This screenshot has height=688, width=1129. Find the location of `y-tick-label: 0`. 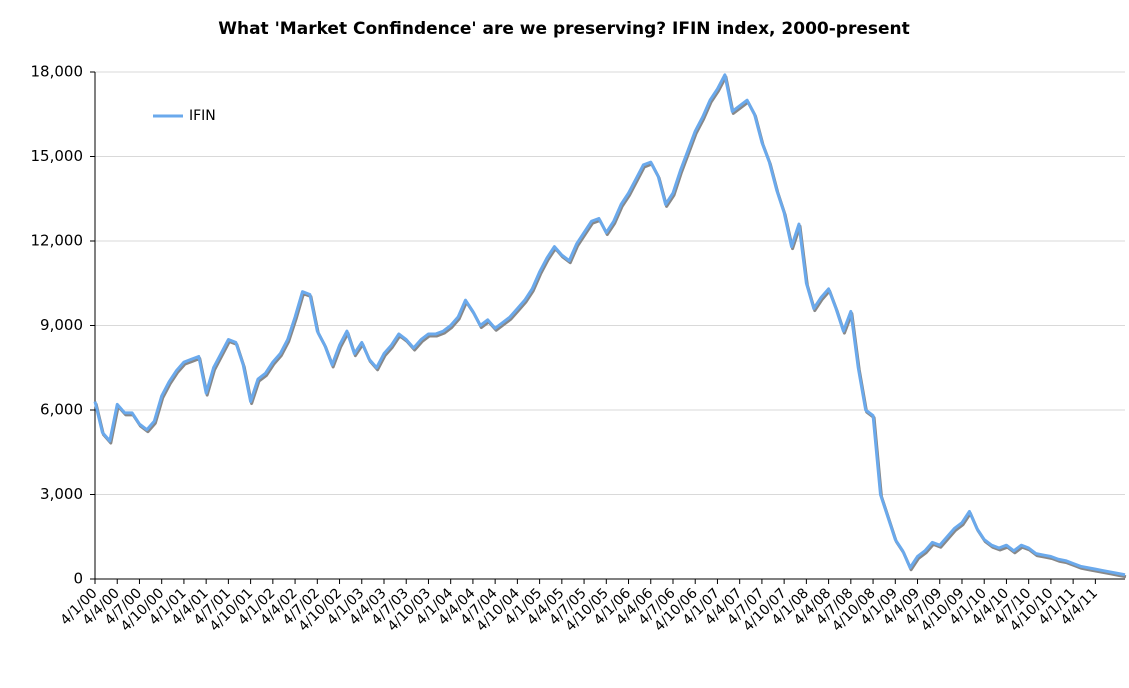

y-tick-label: 0 is located at coordinates (78, 579).